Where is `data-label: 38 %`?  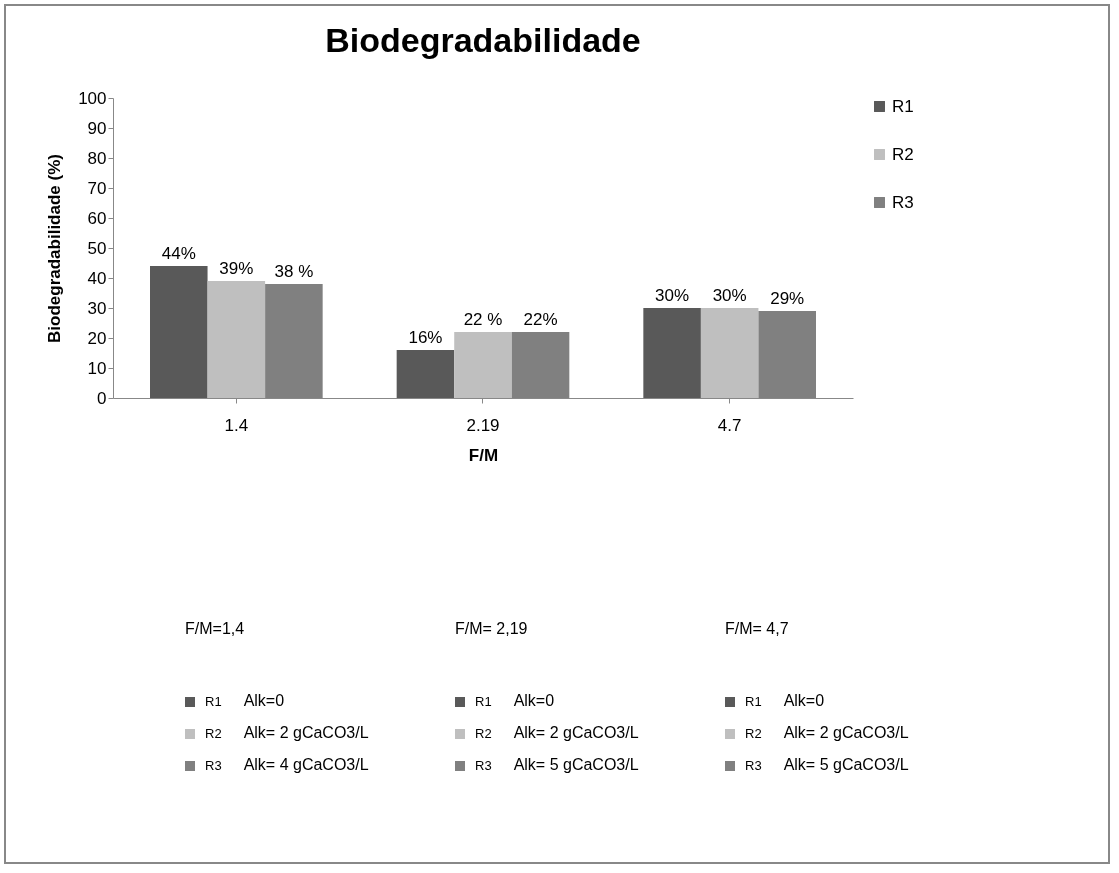
data-label: 38 % is located at coordinates (294, 271).